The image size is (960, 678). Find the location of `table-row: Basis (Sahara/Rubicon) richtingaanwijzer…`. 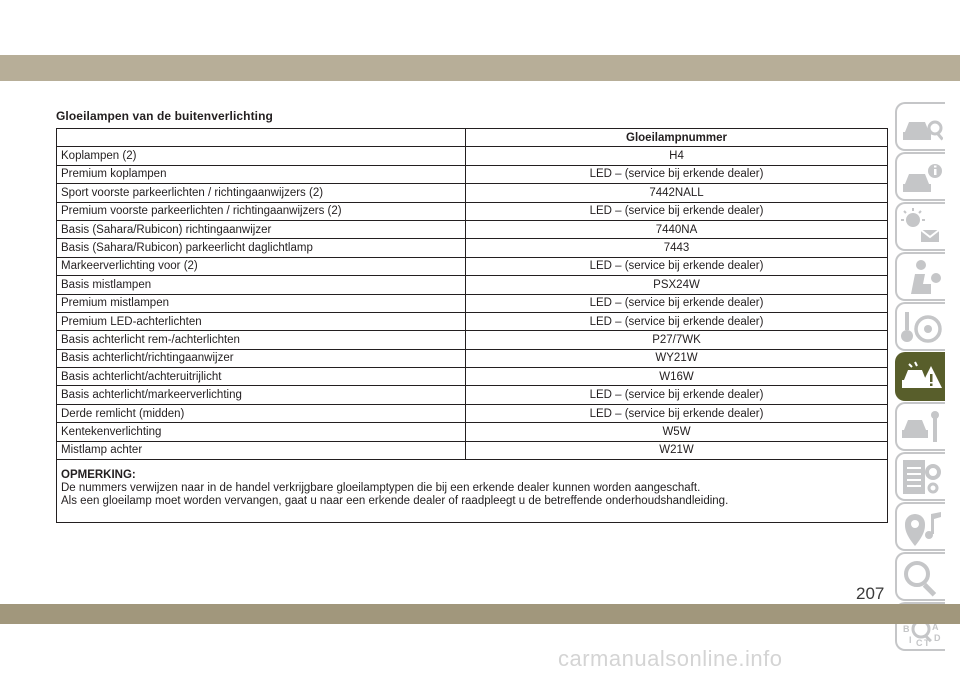

table-row: Basis (Sahara/Rubicon) richtingaanwijzer… is located at coordinates (472, 229).